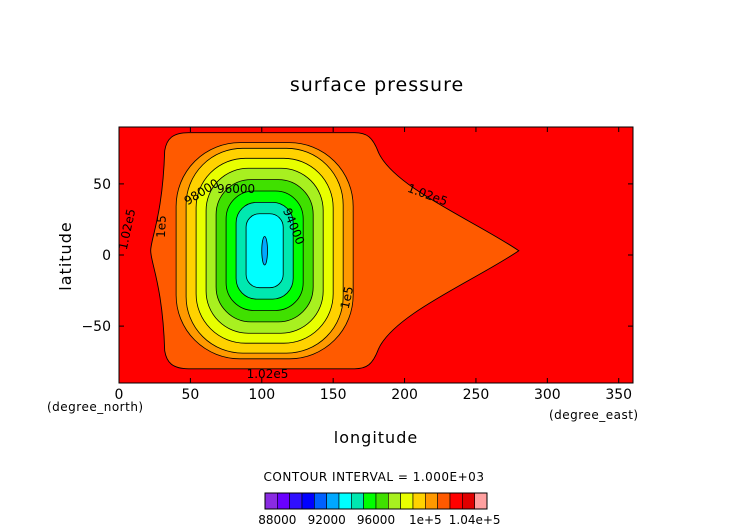 The height and width of the screenshot is (532, 752). What do you see at coordinates (268, 374) in the screenshot?
I see `contour-label: 1.02e5` at bounding box center [268, 374].